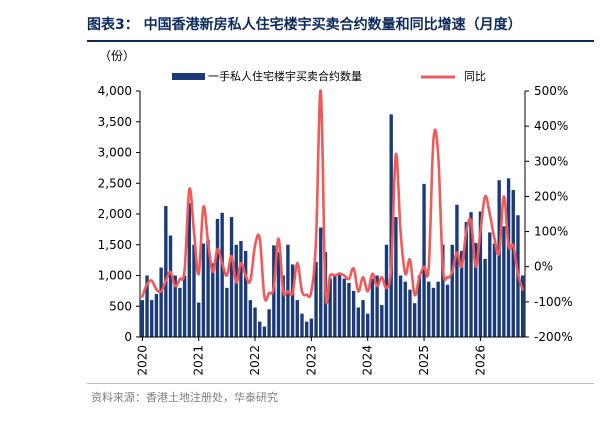  Describe the element at coordinates (142, 360) in the screenshot. I see `x-tick-label-0: 2020` at that location.